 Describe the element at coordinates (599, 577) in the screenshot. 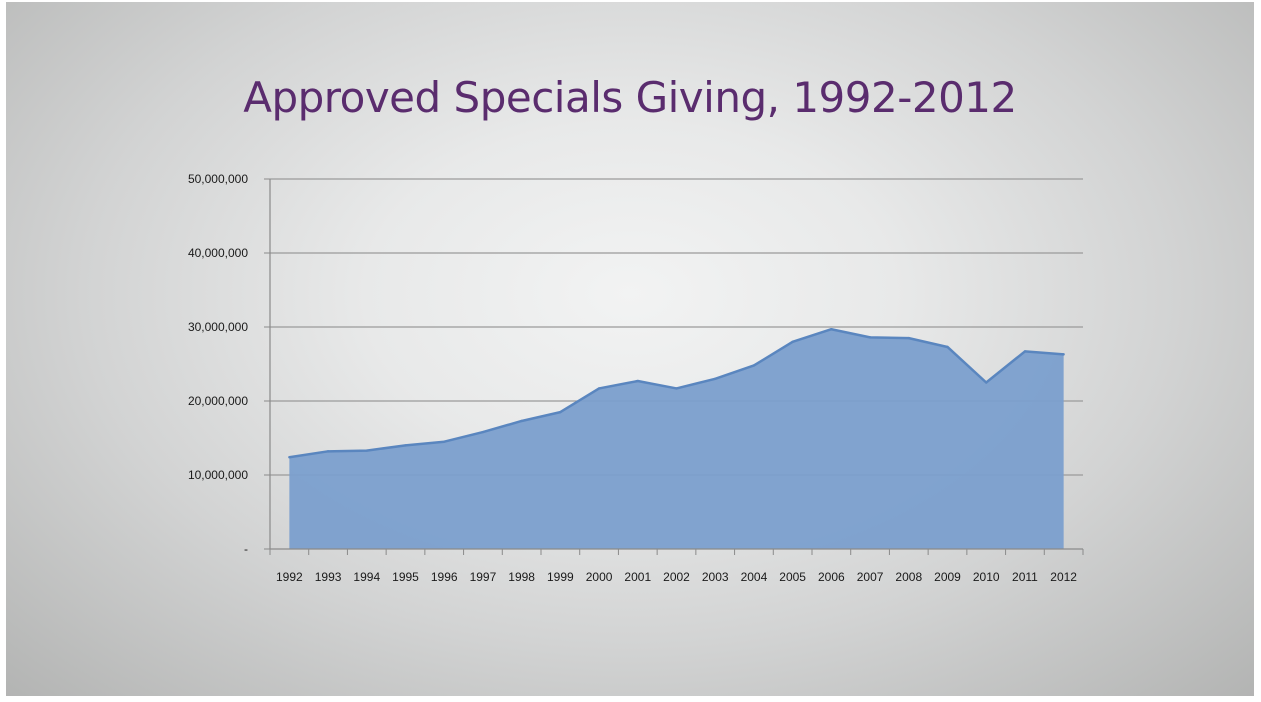

I see `x-tick-label: 2000` at that location.